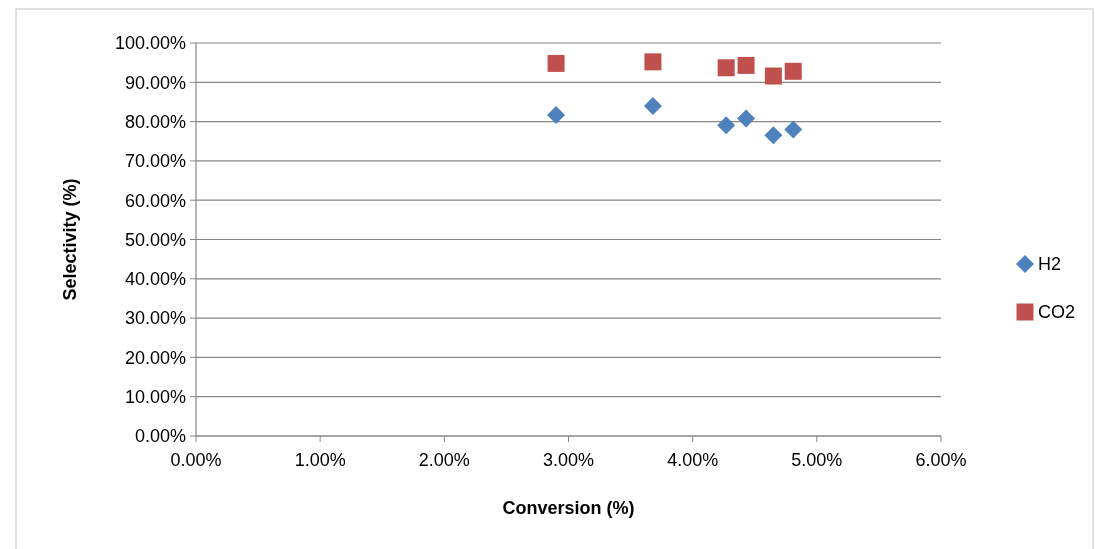  Describe the element at coordinates (155, 318) in the screenshot. I see `y-tick-label: 30.00%` at that location.